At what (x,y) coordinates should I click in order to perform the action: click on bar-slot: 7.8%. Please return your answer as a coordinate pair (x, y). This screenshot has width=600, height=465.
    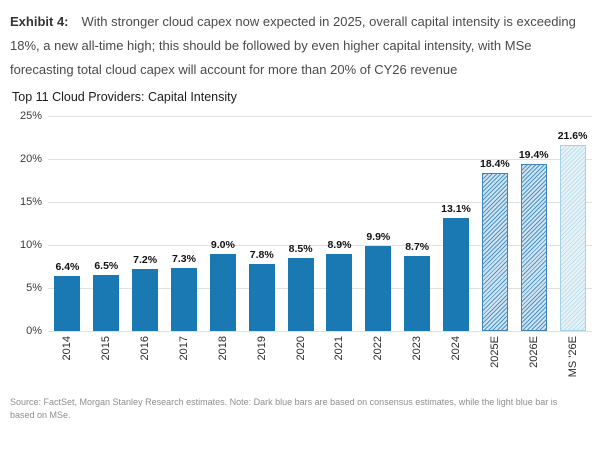
    Looking at the image, I should click on (261, 223).